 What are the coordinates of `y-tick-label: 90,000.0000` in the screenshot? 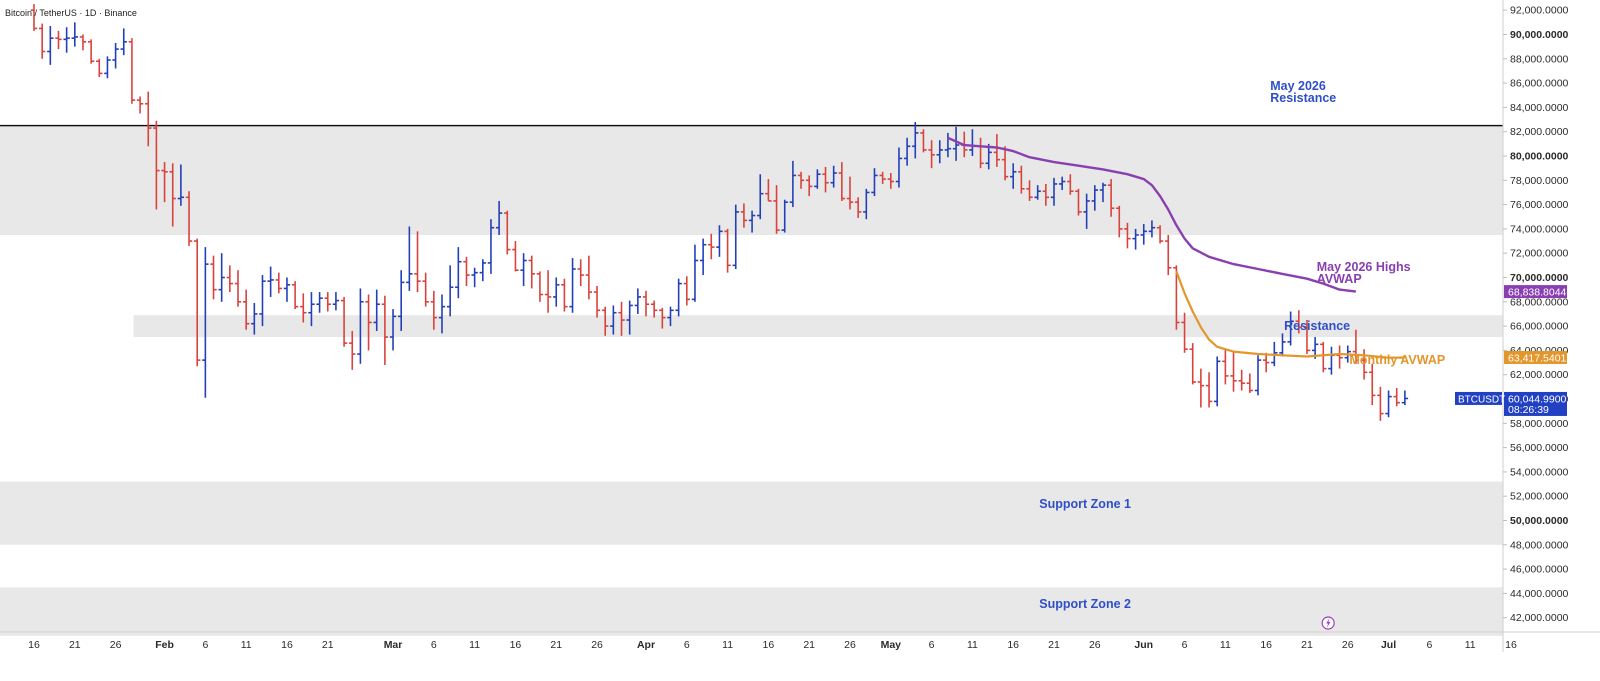 It's located at (1539, 35).